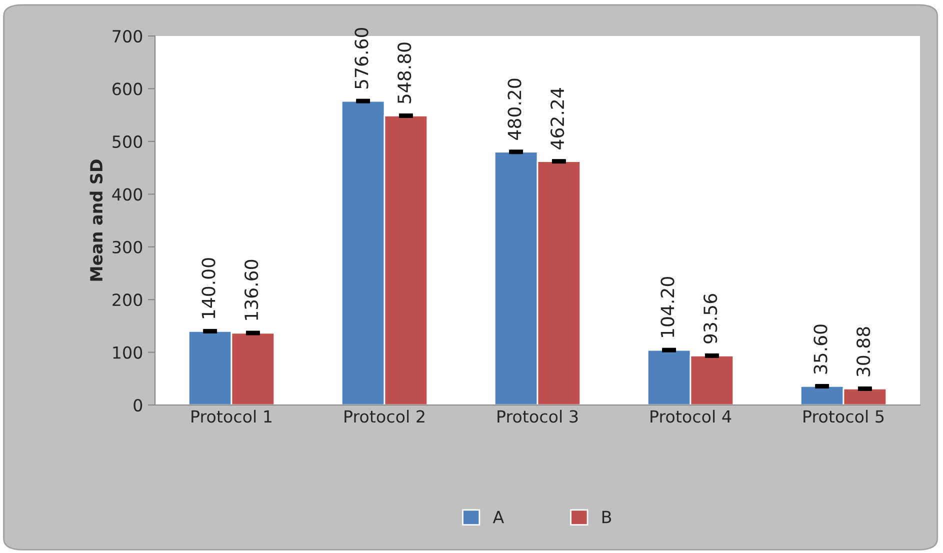  Describe the element at coordinates (607, 517) in the screenshot. I see `legend-label: B` at that location.